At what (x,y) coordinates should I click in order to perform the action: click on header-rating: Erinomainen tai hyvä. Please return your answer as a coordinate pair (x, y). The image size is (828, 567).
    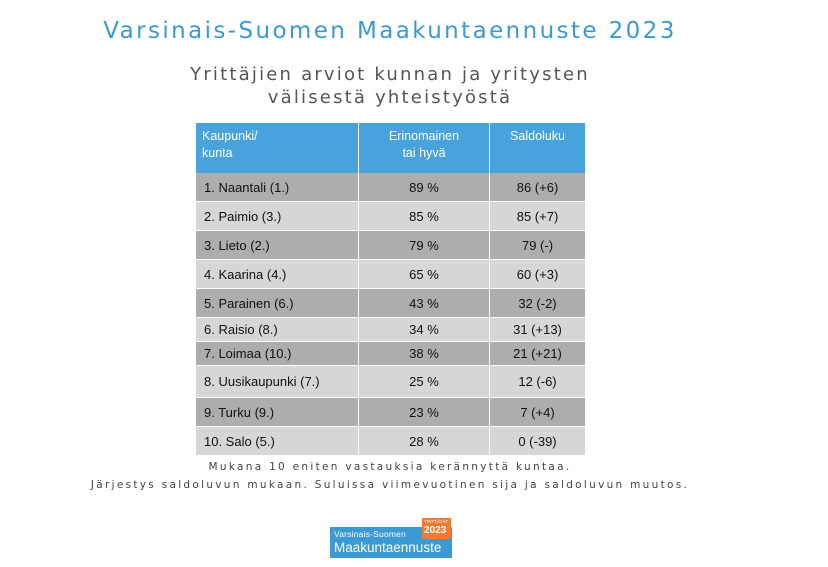
    Looking at the image, I should click on (424, 148).